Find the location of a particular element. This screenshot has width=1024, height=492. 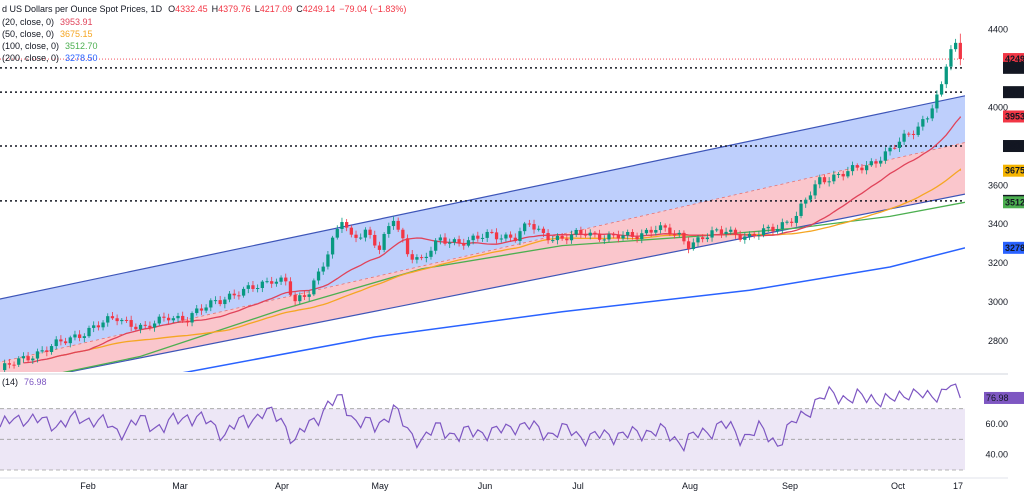

y-tick-label: 3000 is located at coordinates (998, 302).